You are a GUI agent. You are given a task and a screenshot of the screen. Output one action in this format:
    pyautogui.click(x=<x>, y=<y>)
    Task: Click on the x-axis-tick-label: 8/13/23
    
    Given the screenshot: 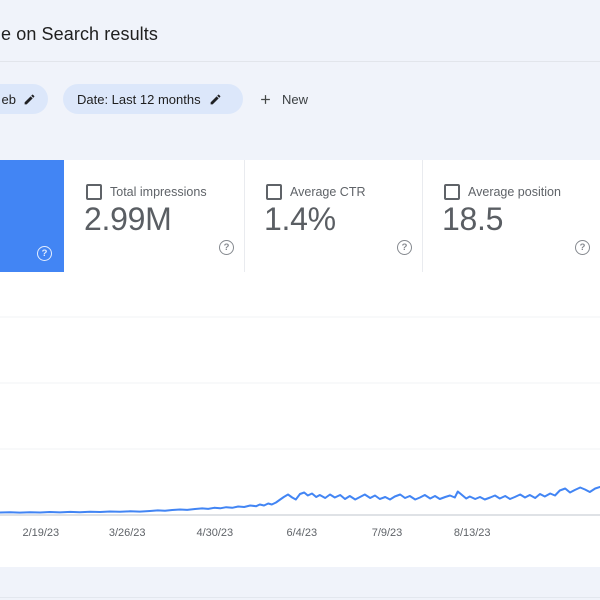 What is the action you would take?
    pyautogui.click(x=472, y=533)
    